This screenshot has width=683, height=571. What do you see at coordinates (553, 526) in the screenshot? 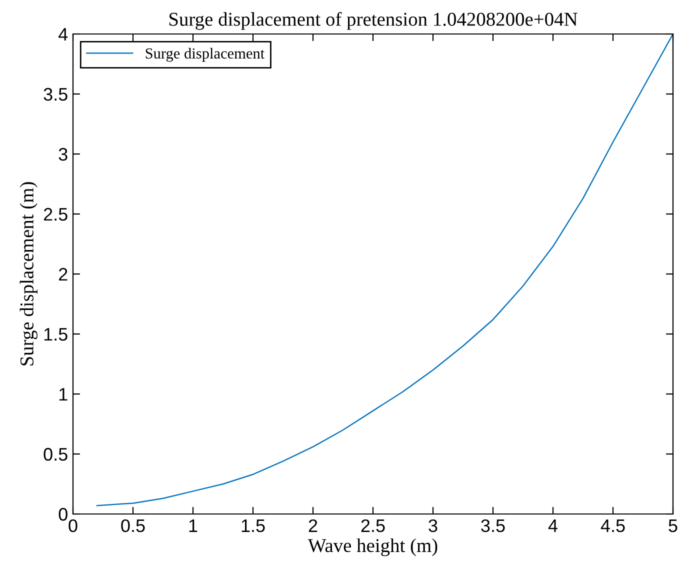
I see `x-tick-label: 4` at bounding box center [553, 526].